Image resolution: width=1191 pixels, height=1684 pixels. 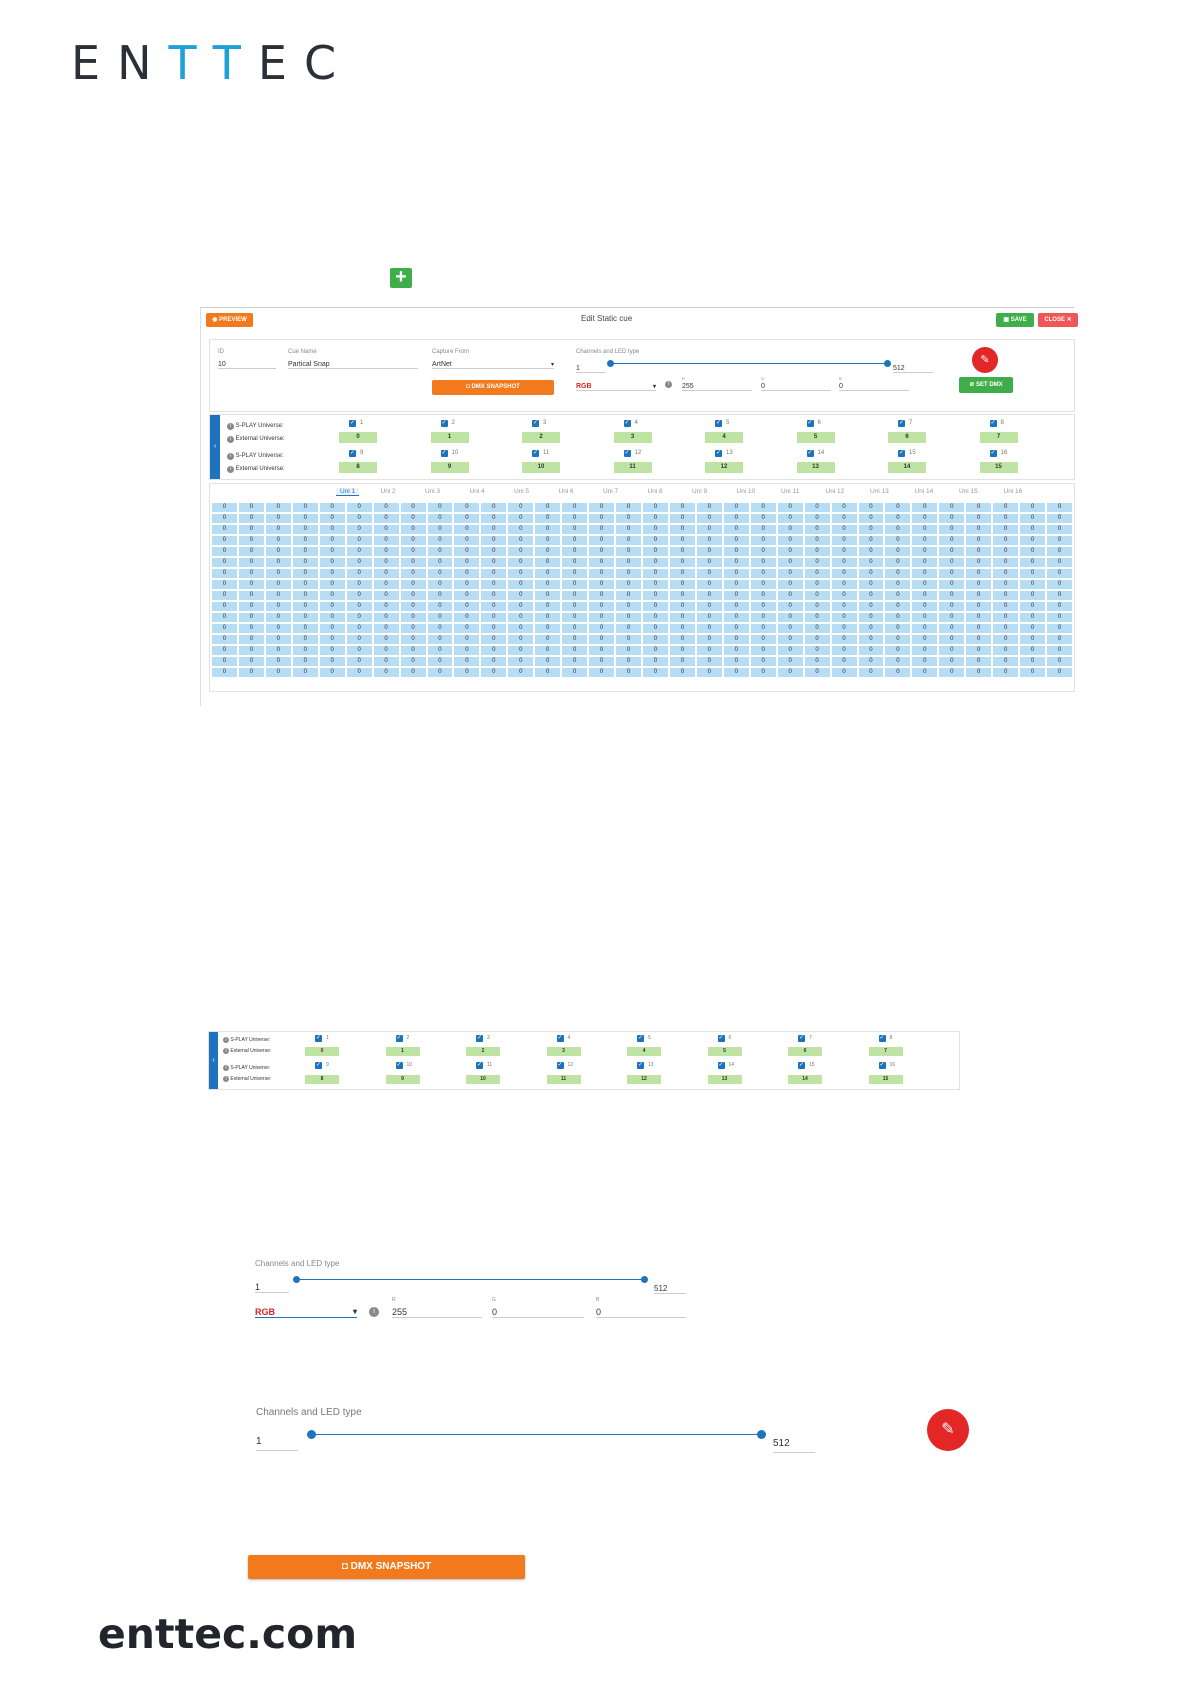 I want to click on tab-uni-12: Uni 12, so click(x=835, y=491).